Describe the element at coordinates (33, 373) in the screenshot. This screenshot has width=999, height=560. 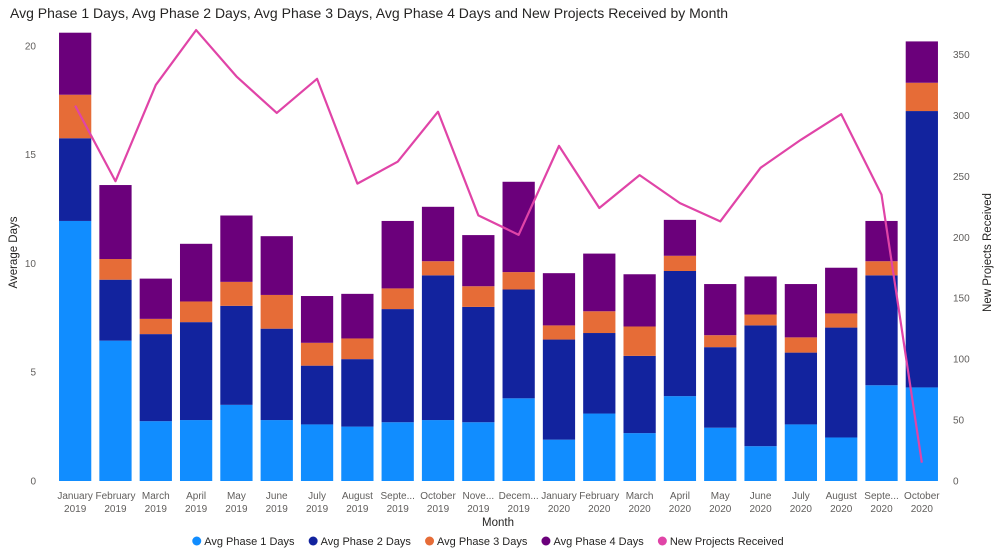
I see `y-tick-label: 5` at that location.